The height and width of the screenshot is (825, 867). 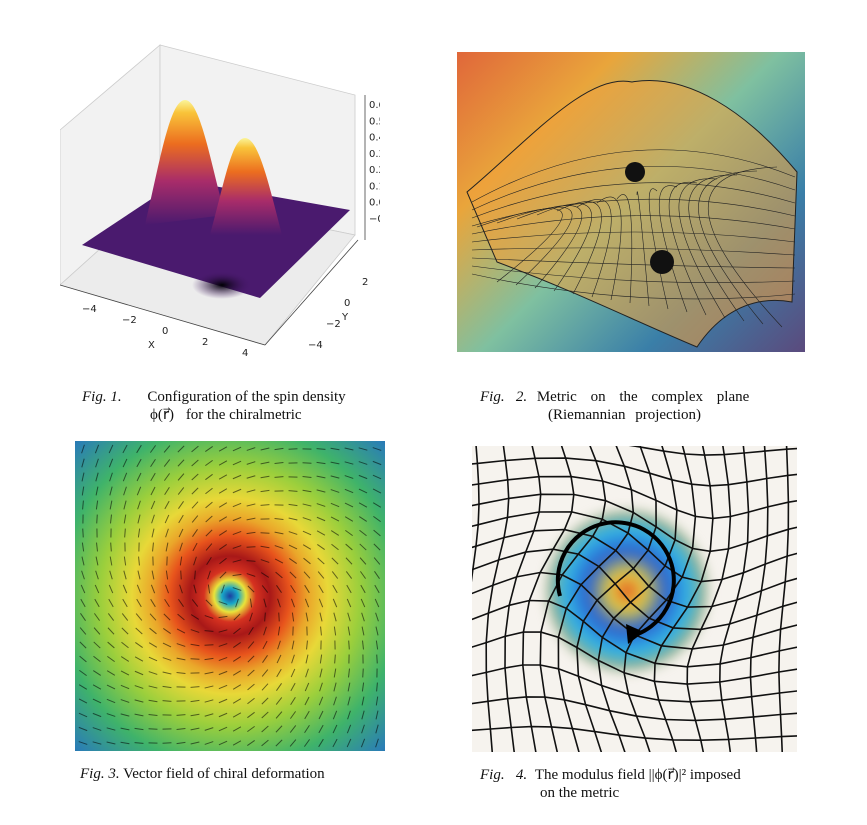 I want to click on x-tick-label: 4, so click(x=245, y=353).